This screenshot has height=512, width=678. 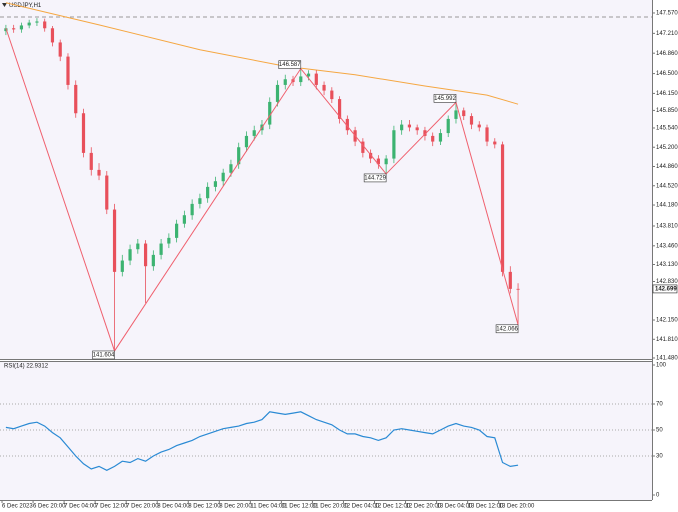 I want to click on y-tick-label: 146.860, so click(x=667, y=54).